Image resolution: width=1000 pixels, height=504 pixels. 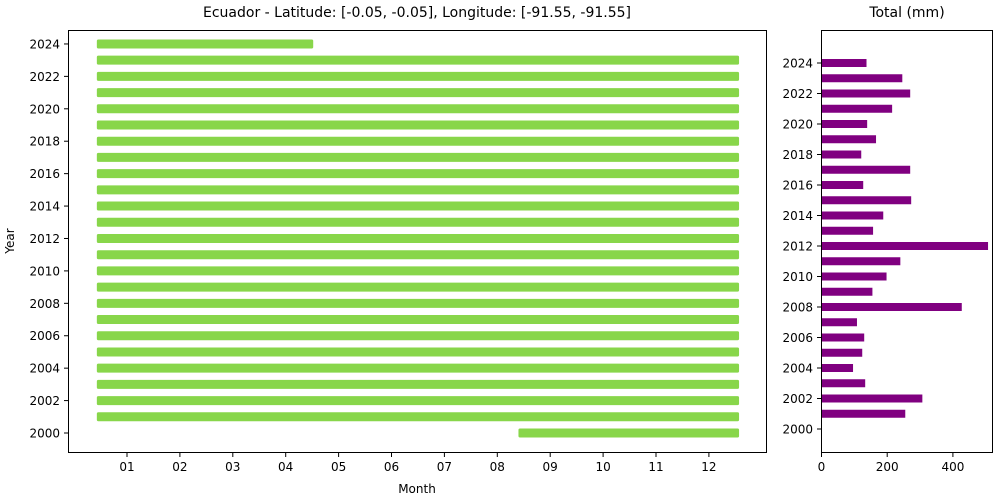 What do you see at coordinates (797, 155) in the screenshot?
I see `total-year-tick-label: 2018` at bounding box center [797, 155].